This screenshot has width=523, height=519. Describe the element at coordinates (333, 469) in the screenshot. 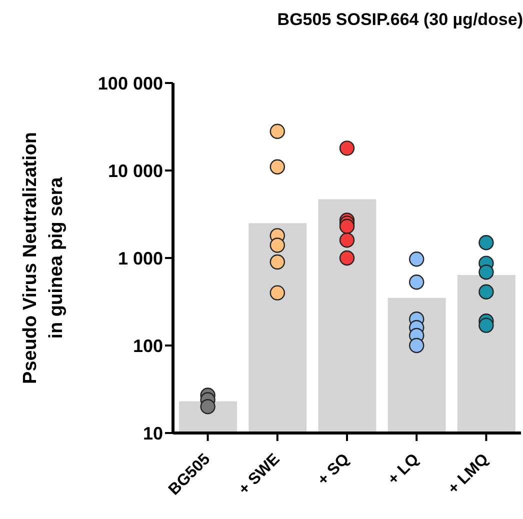

I see `x-tick-label: + SQ` at that location.